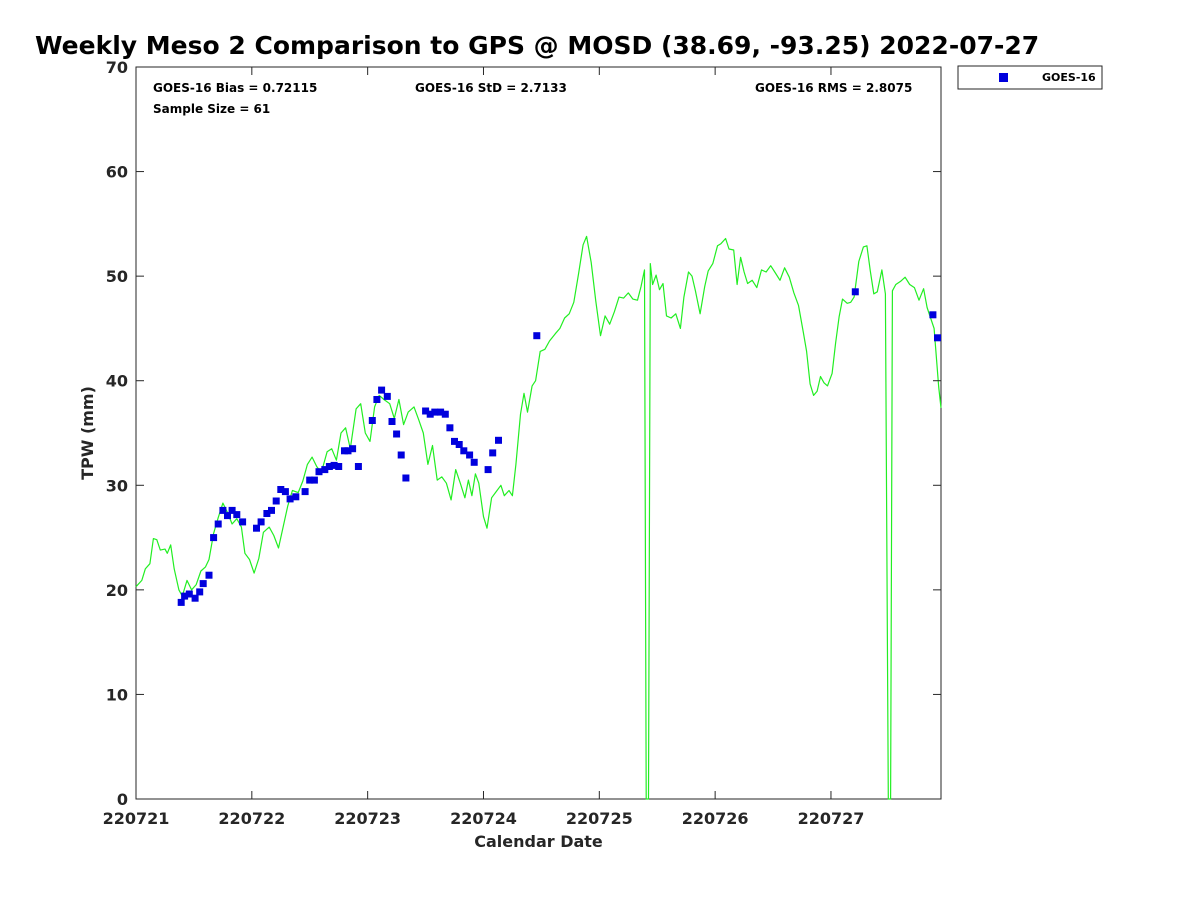 The height and width of the screenshot is (900, 1200). I want to click on legend-box, so click(1030, 77).